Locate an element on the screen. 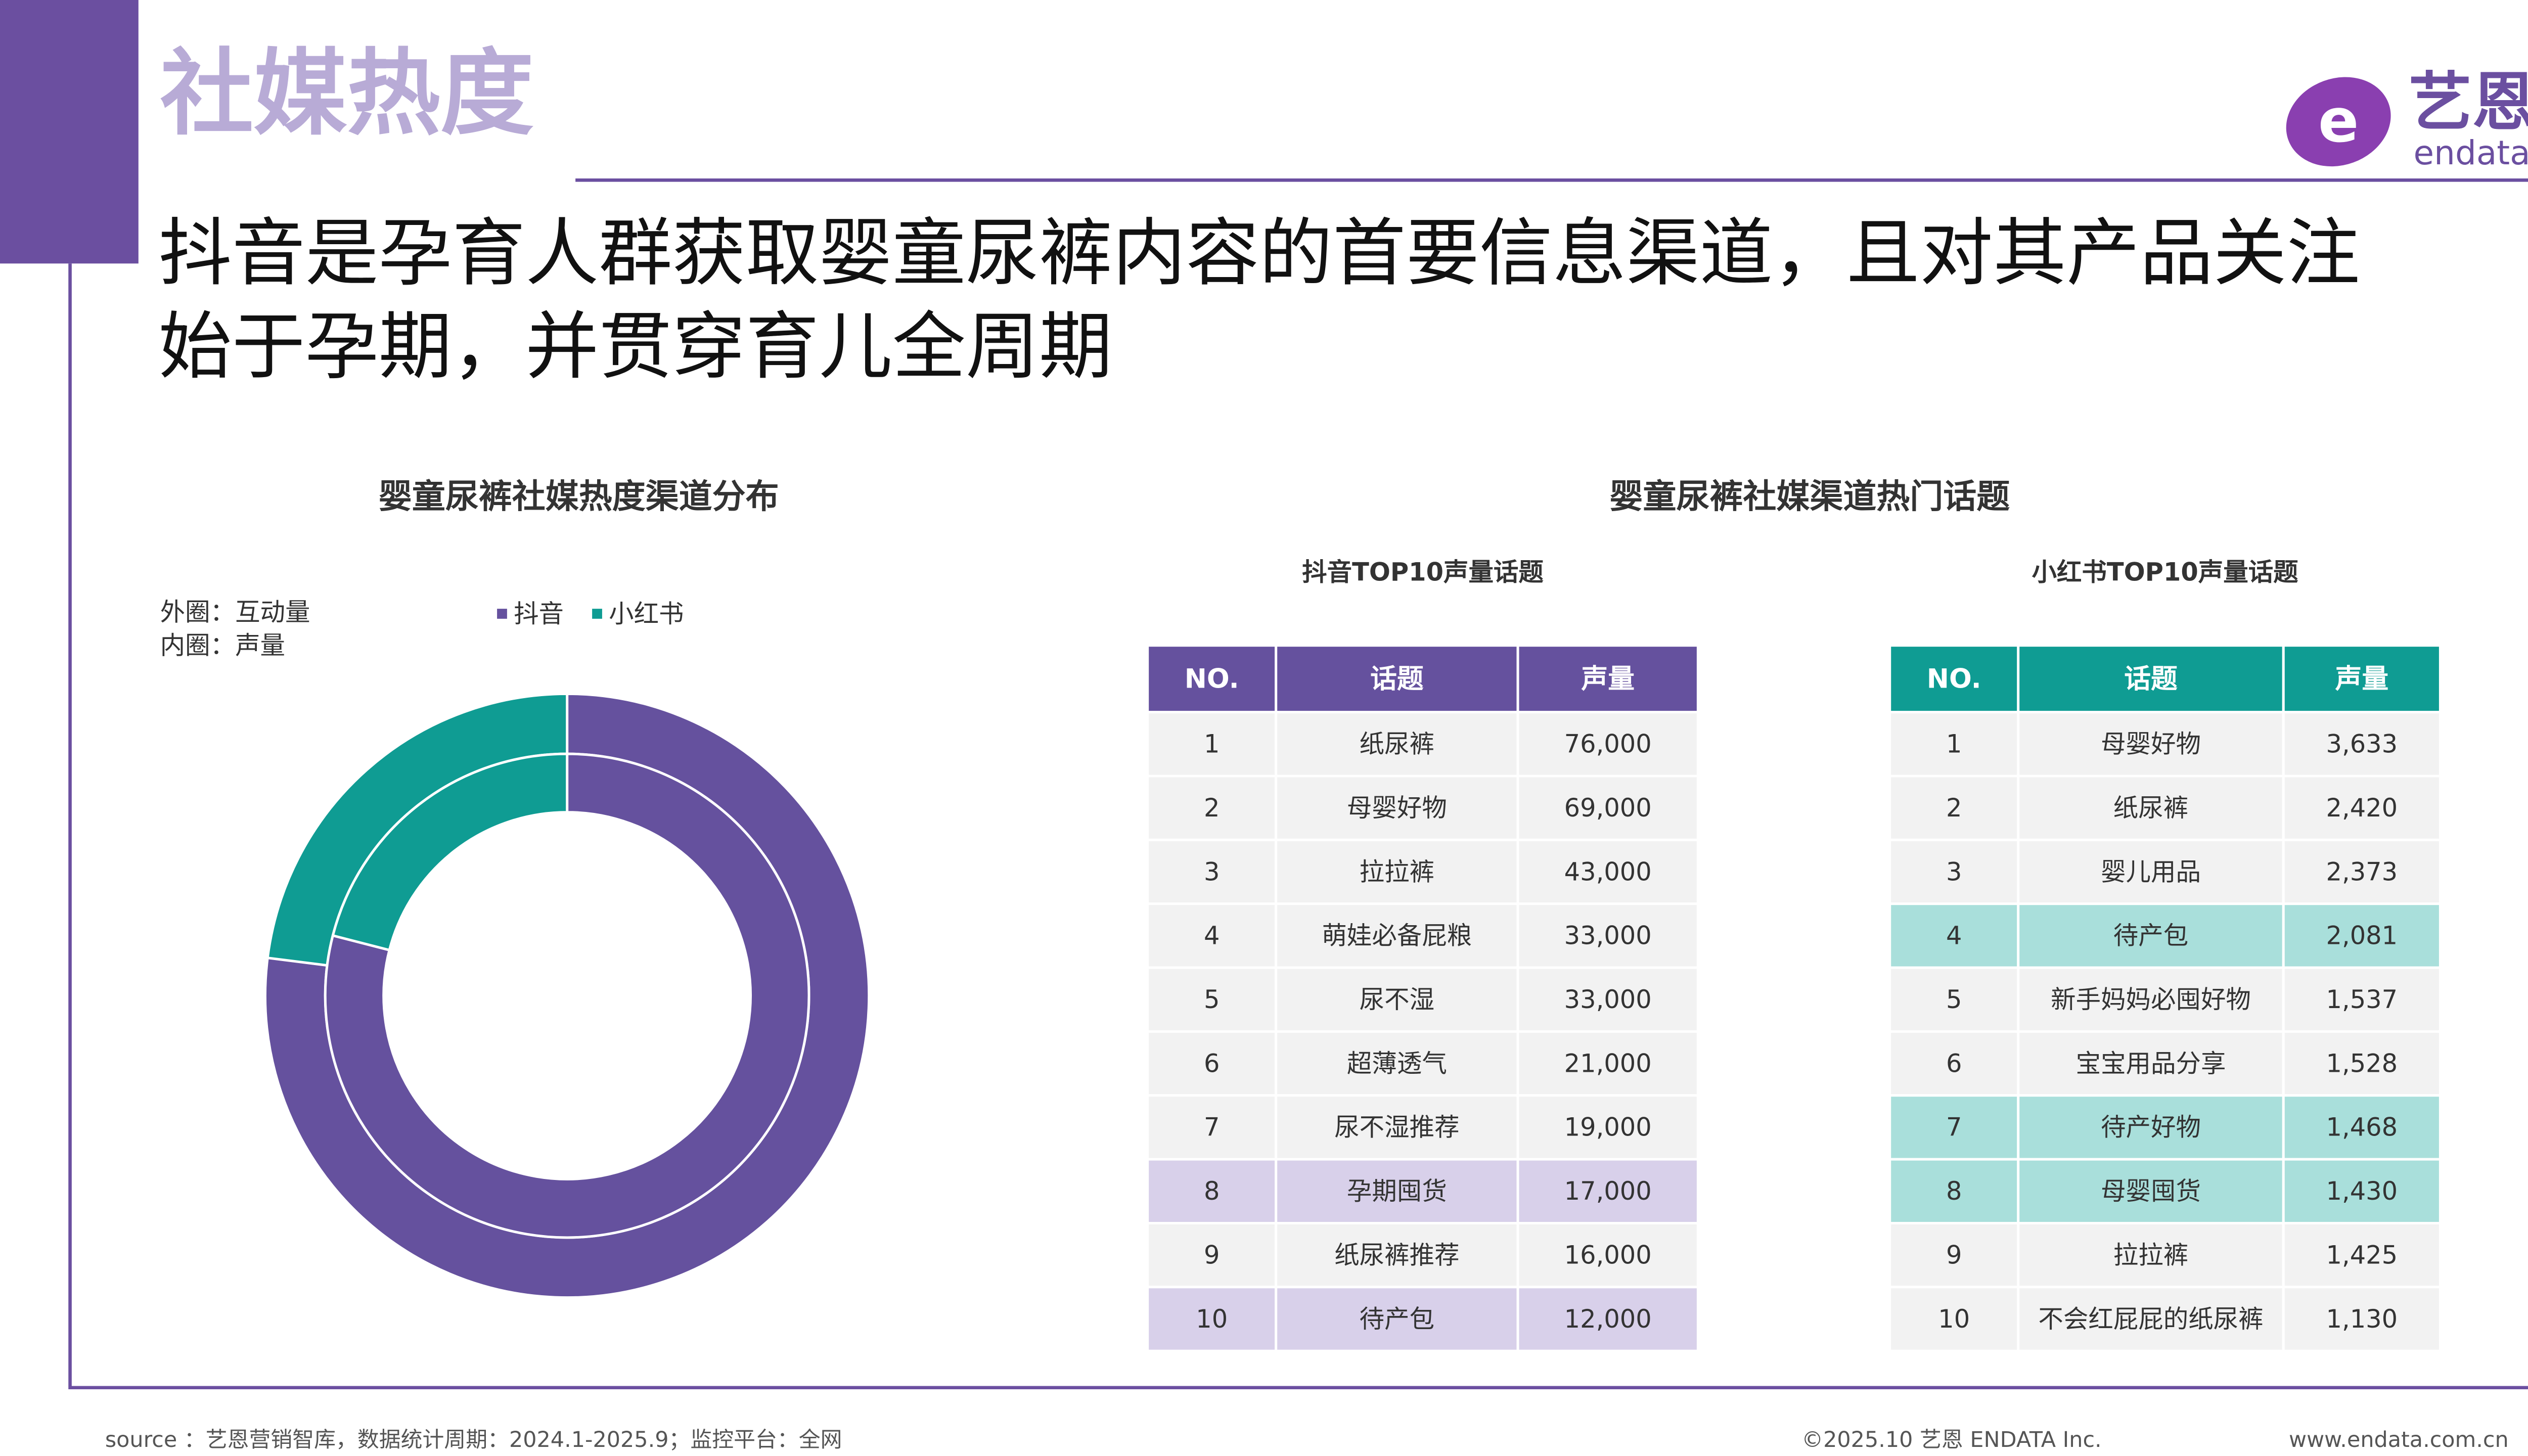  cell-text: 12,000 is located at coordinates (1608, 1319).